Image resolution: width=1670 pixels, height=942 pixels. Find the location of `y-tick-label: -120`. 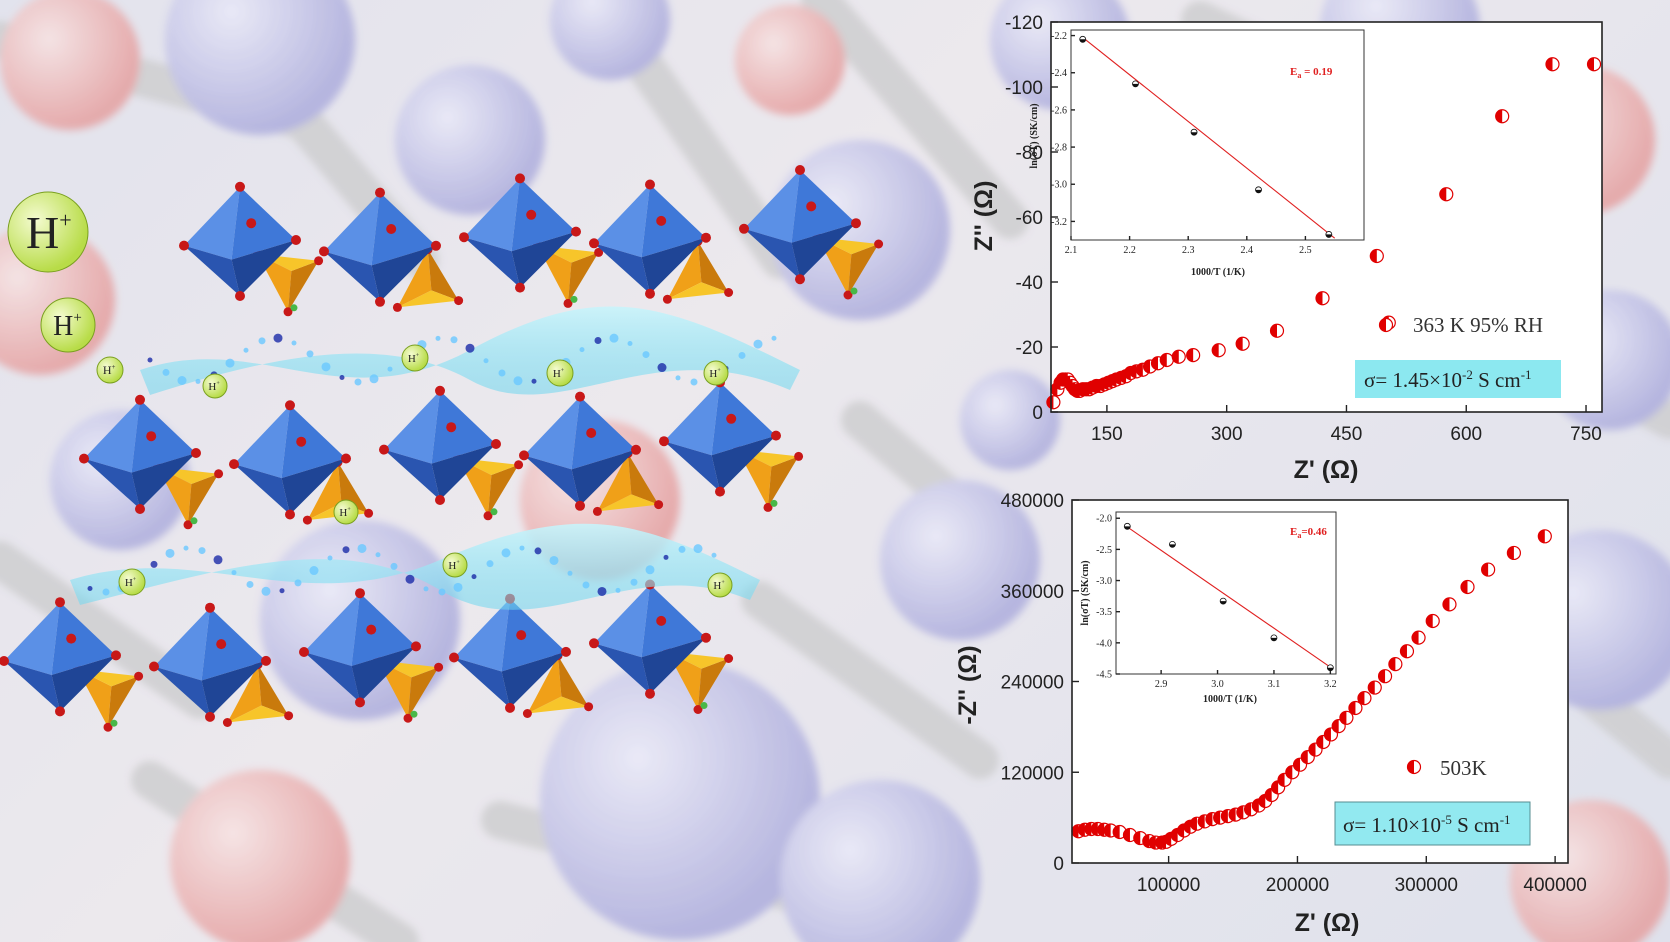

y-tick-label: -120 is located at coordinates (1024, 23).